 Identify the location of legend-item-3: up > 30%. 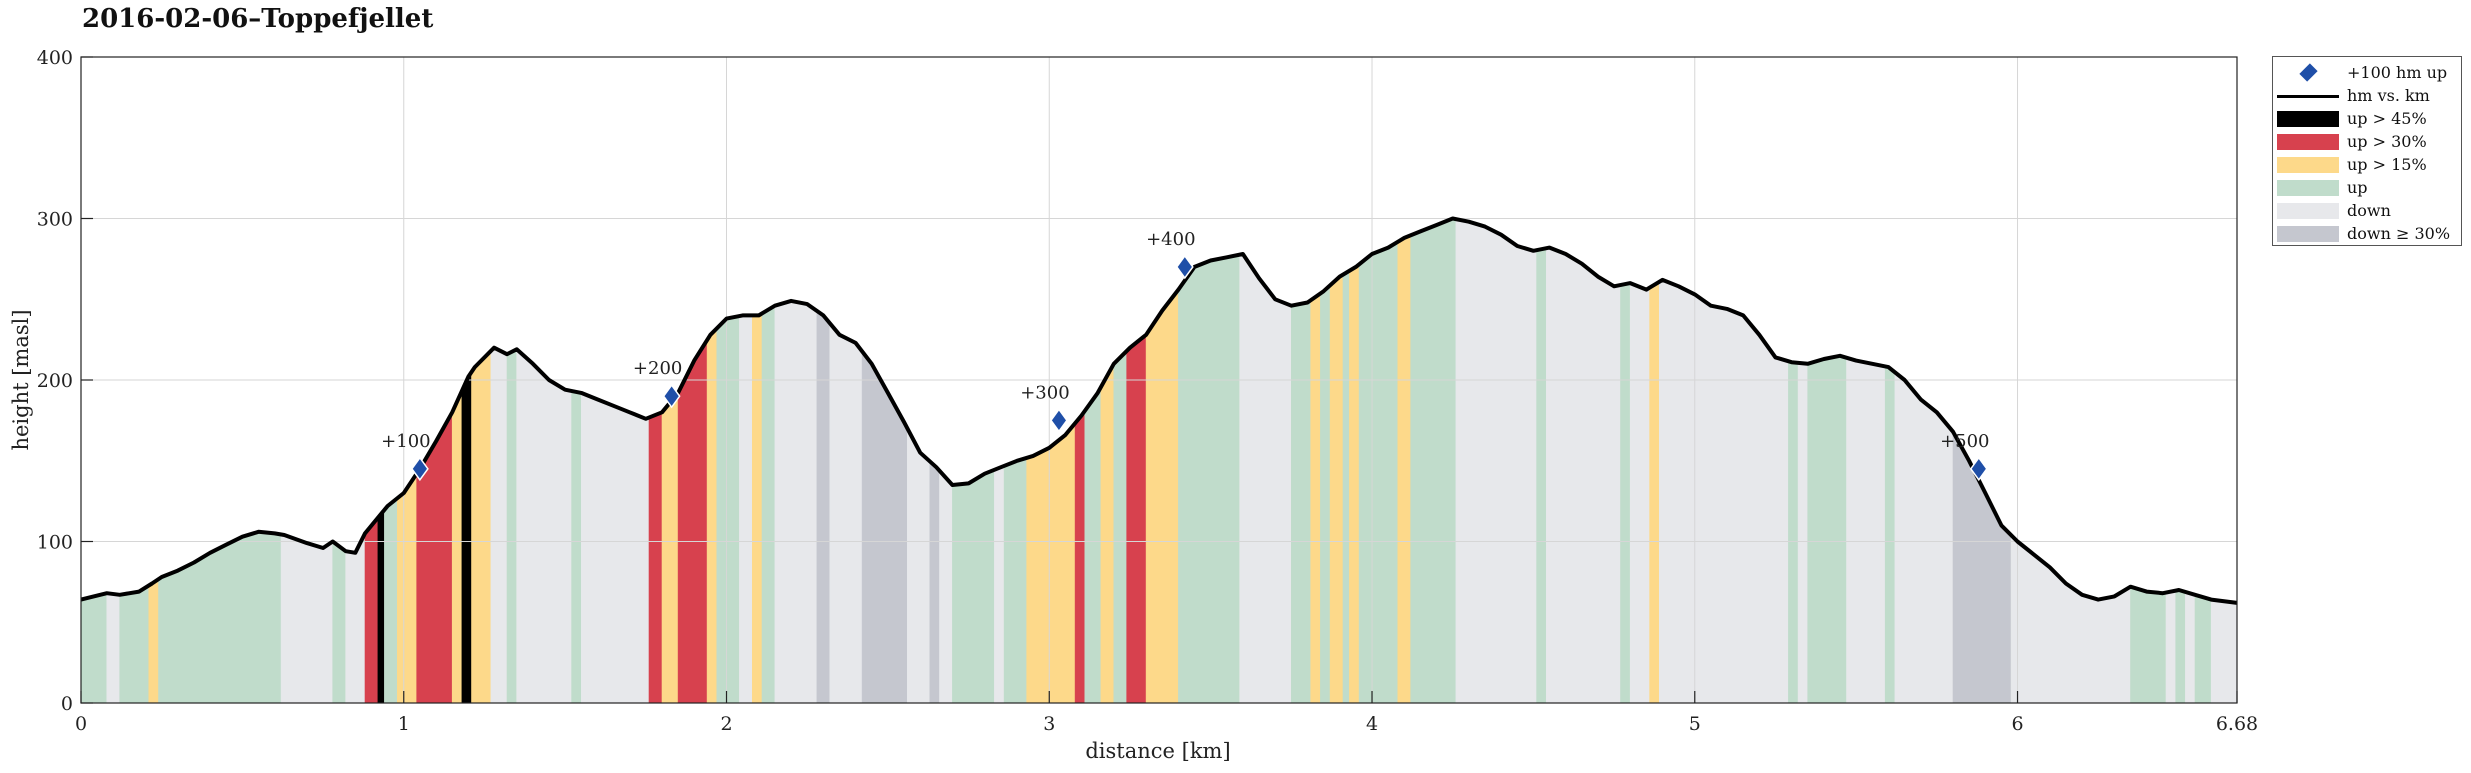
(2367, 141).